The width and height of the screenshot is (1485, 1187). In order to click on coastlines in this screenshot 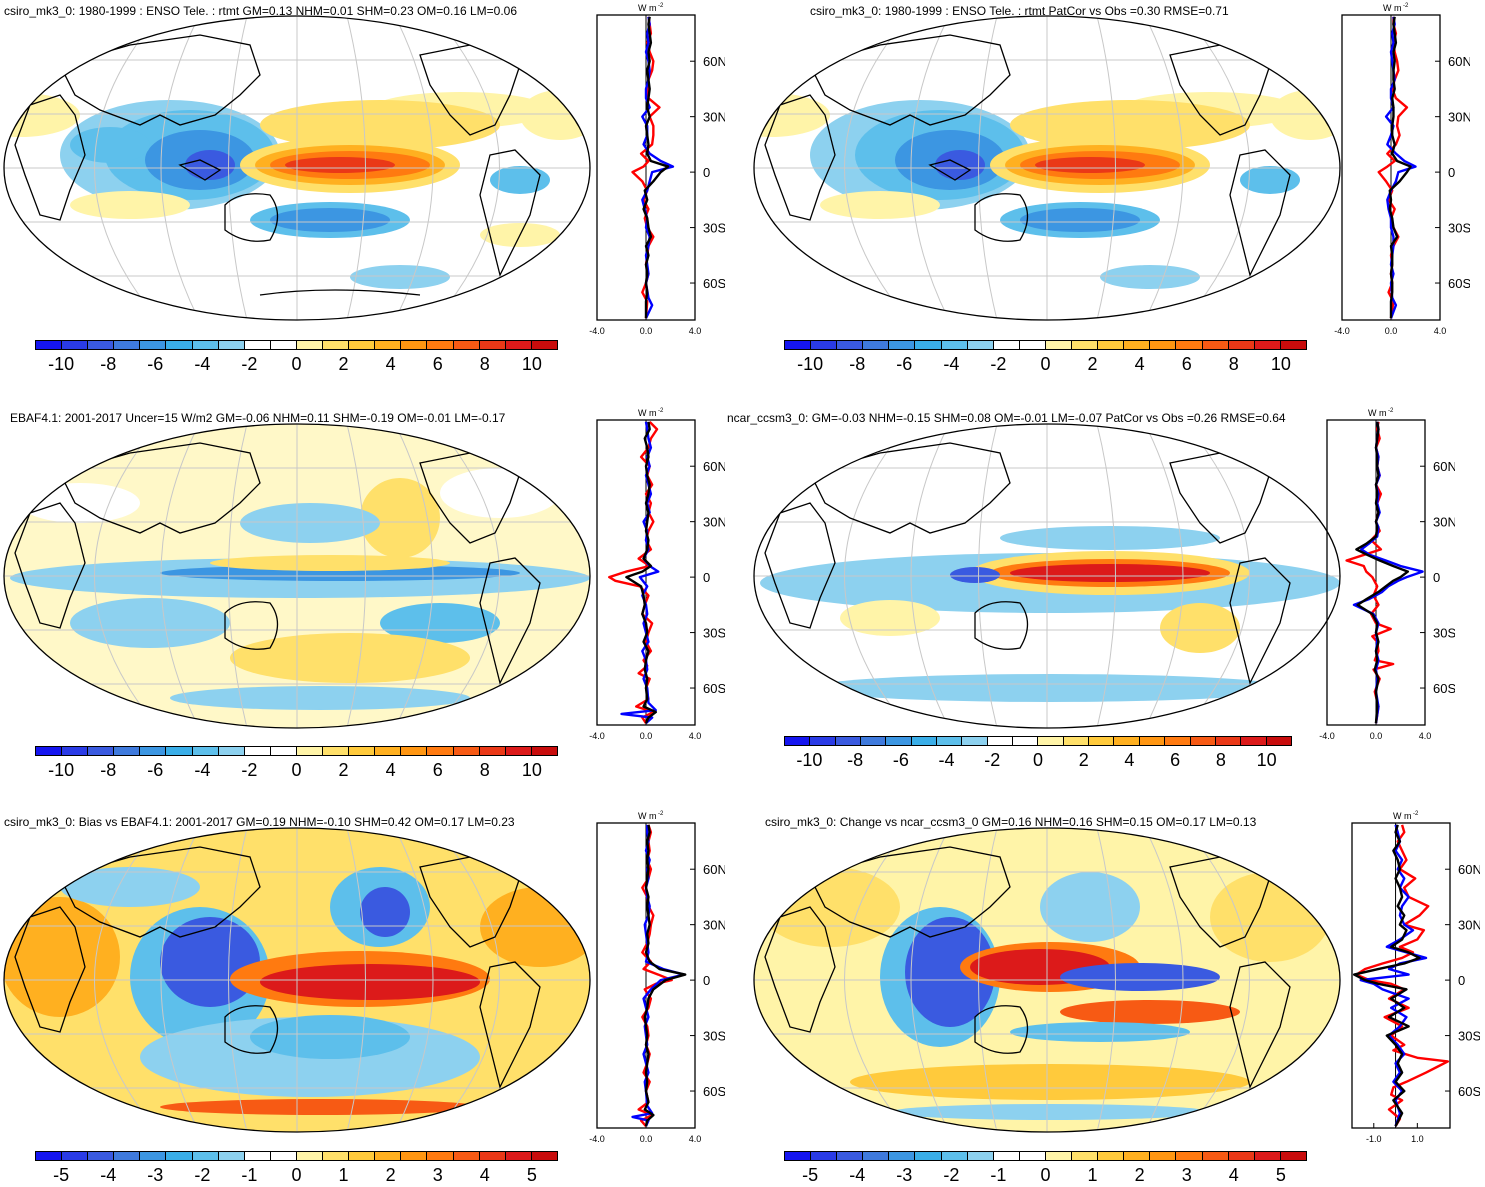, I will do `click(277, 165)`.